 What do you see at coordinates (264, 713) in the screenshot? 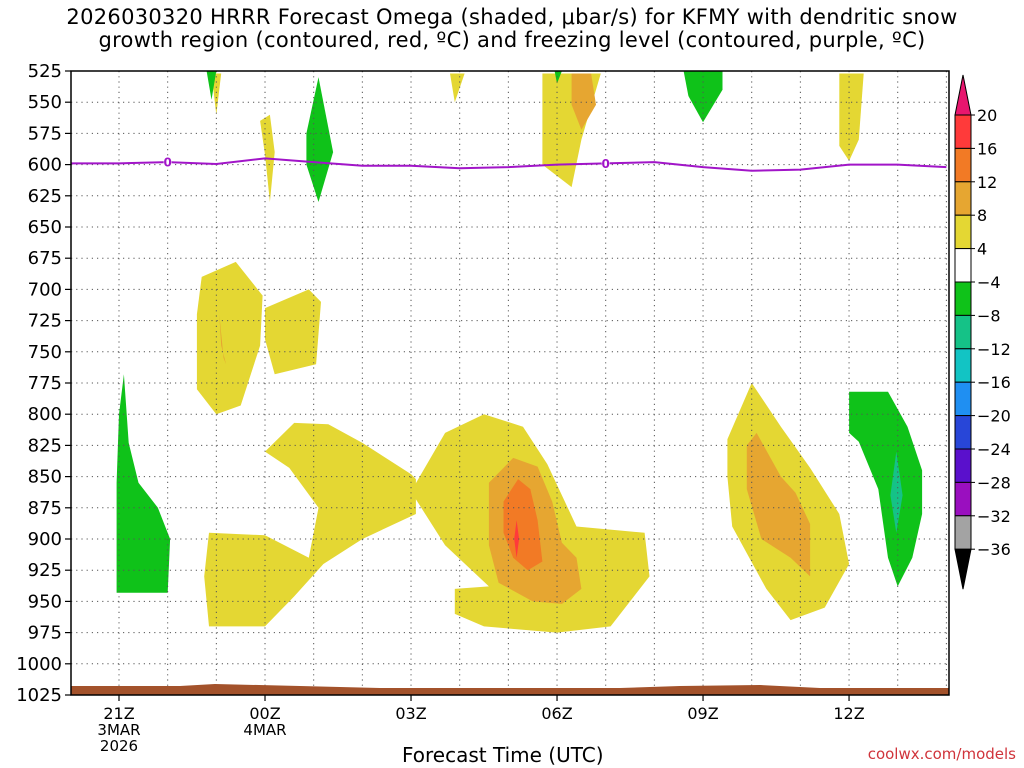
I see `x-tick-label: 00Z` at bounding box center [264, 713].